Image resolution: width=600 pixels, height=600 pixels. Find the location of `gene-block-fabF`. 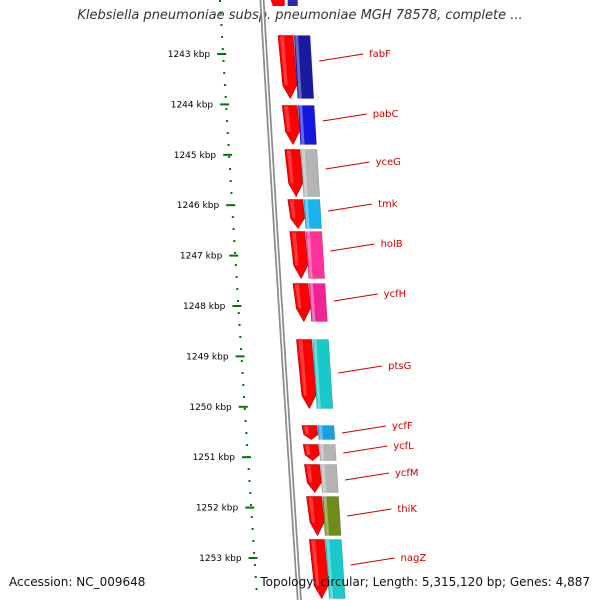

gene-block-fabF is located at coordinates (304, 67).